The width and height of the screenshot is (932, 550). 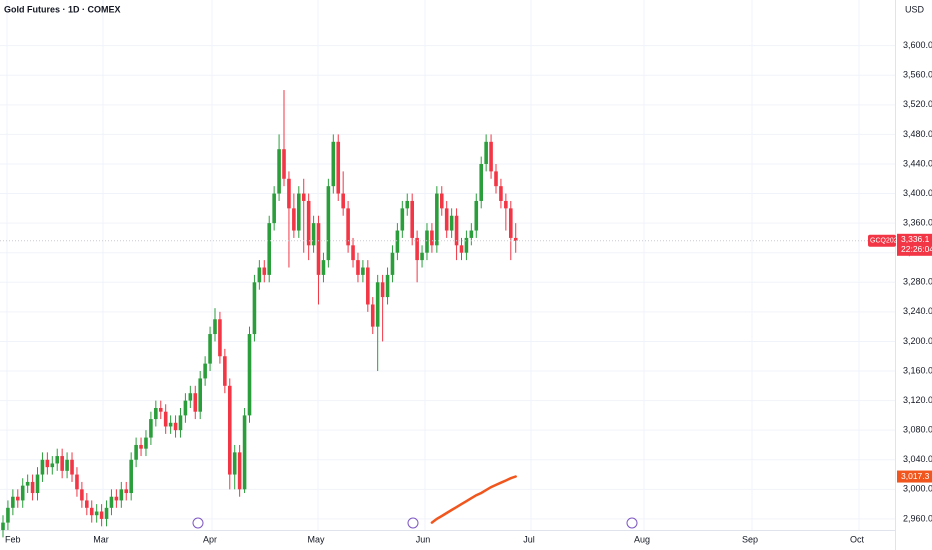 I want to click on x-tick-label: May, so click(x=316, y=539).